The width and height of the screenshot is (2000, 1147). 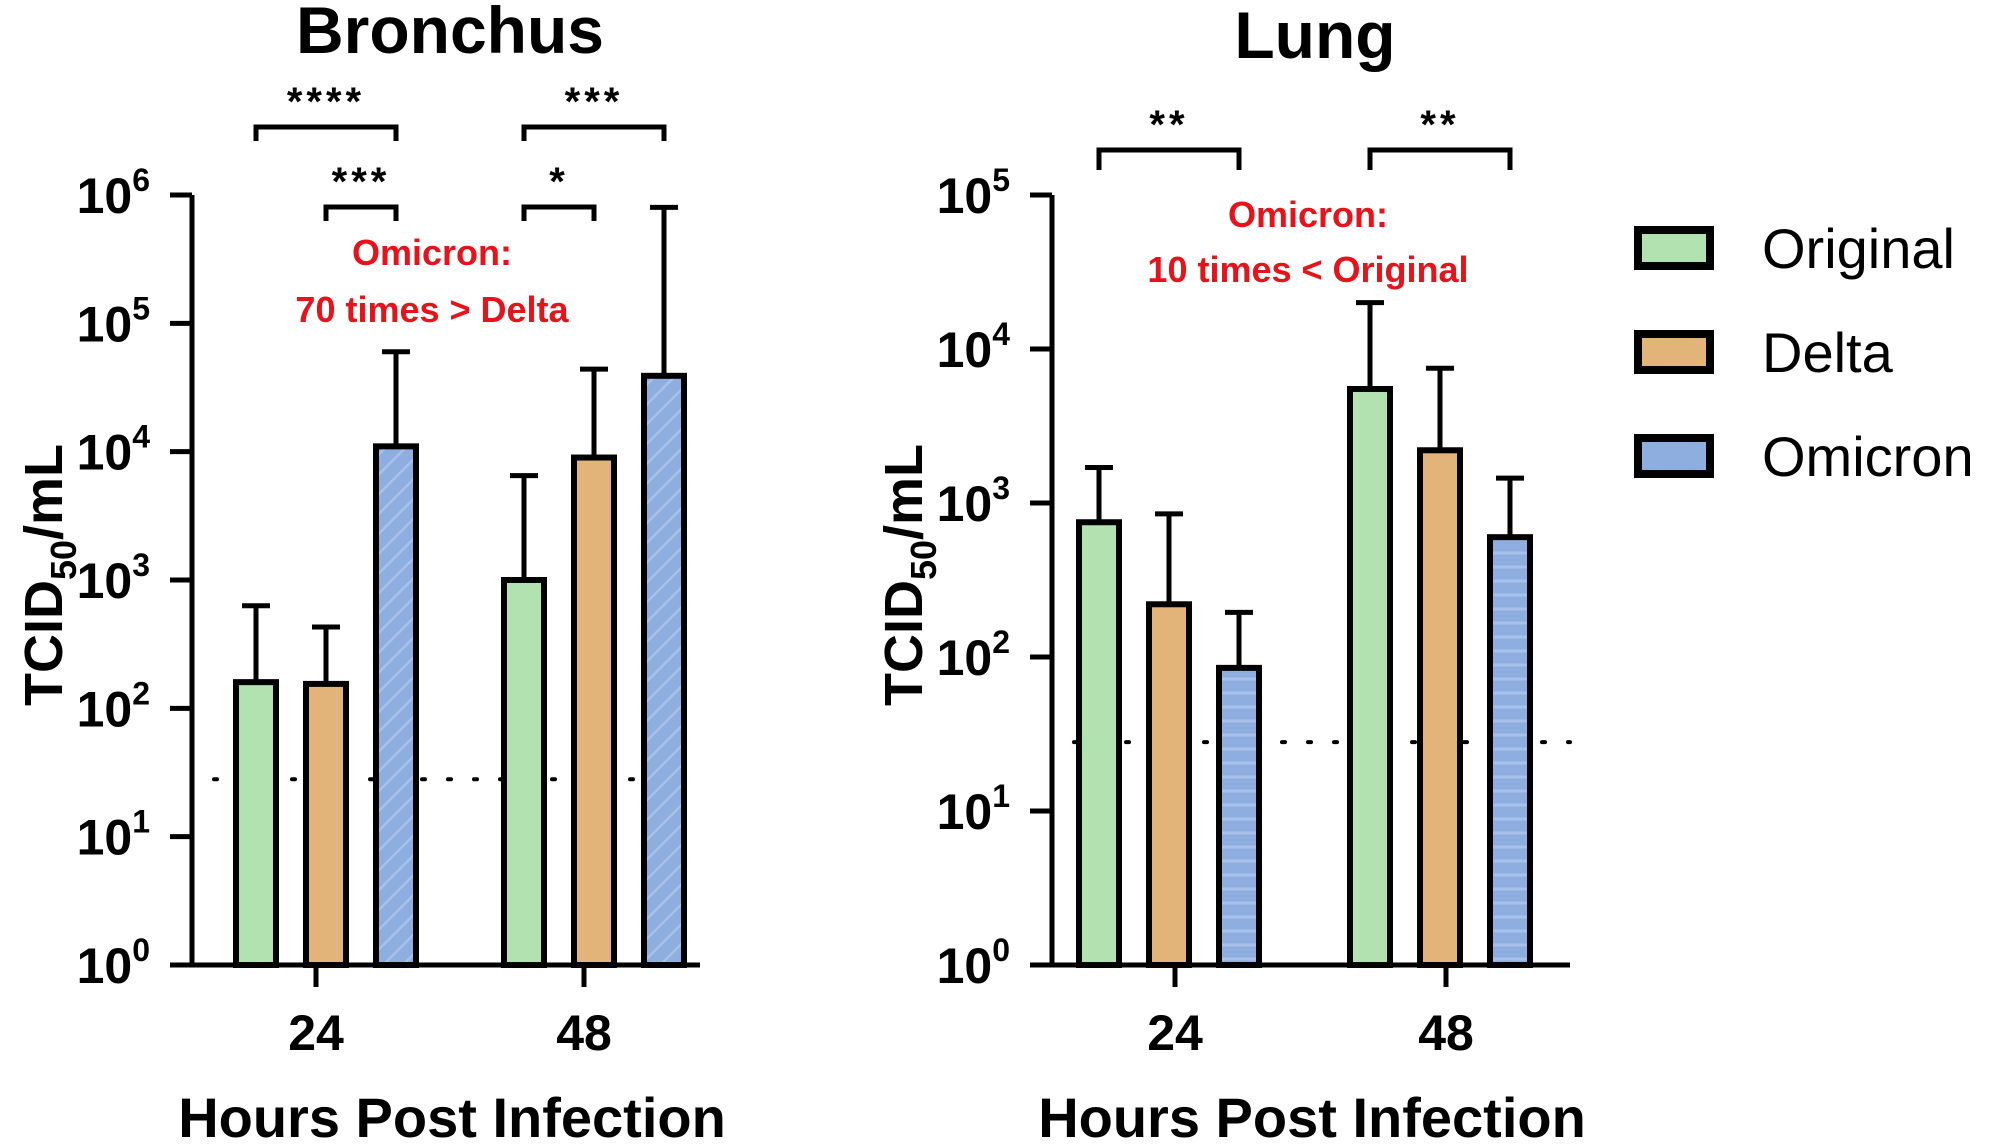 What do you see at coordinates (316, 1033) in the screenshot?
I see `bronchus-x-tick-label: 24` at bounding box center [316, 1033].